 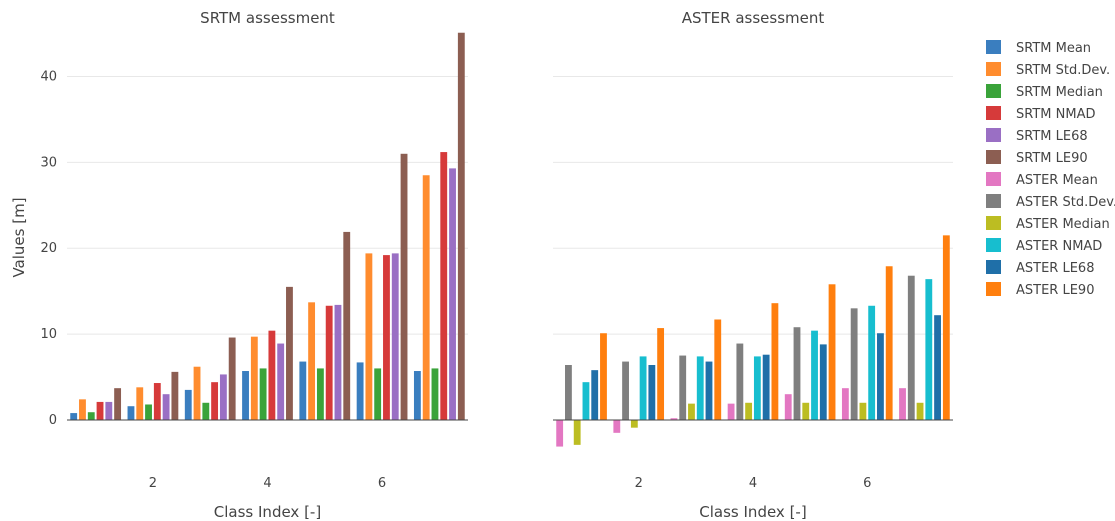 I want to click on y-tick-label: 20, so click(x=48, y=248).